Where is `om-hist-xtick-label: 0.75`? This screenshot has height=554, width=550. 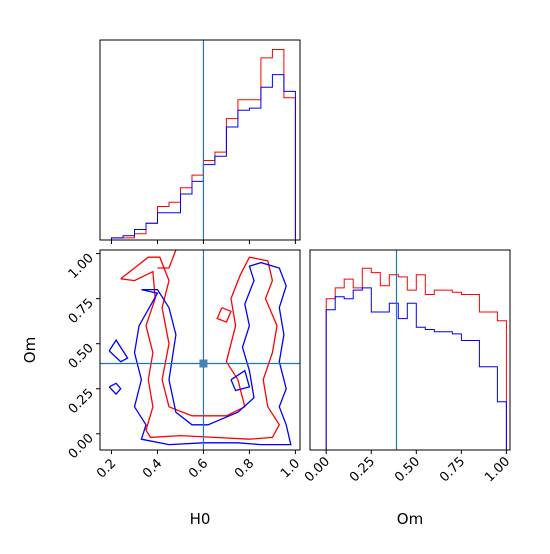
om-hist-xtick-label: 0.75 is located at coordinates (452, 469).